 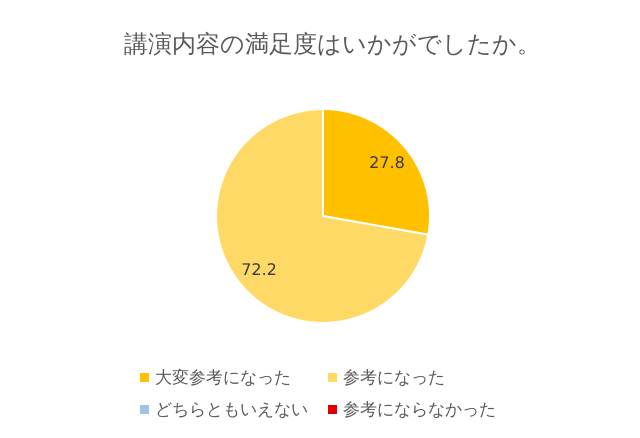 I want to click on data-label: 27.8, so click(x=387, y=162).